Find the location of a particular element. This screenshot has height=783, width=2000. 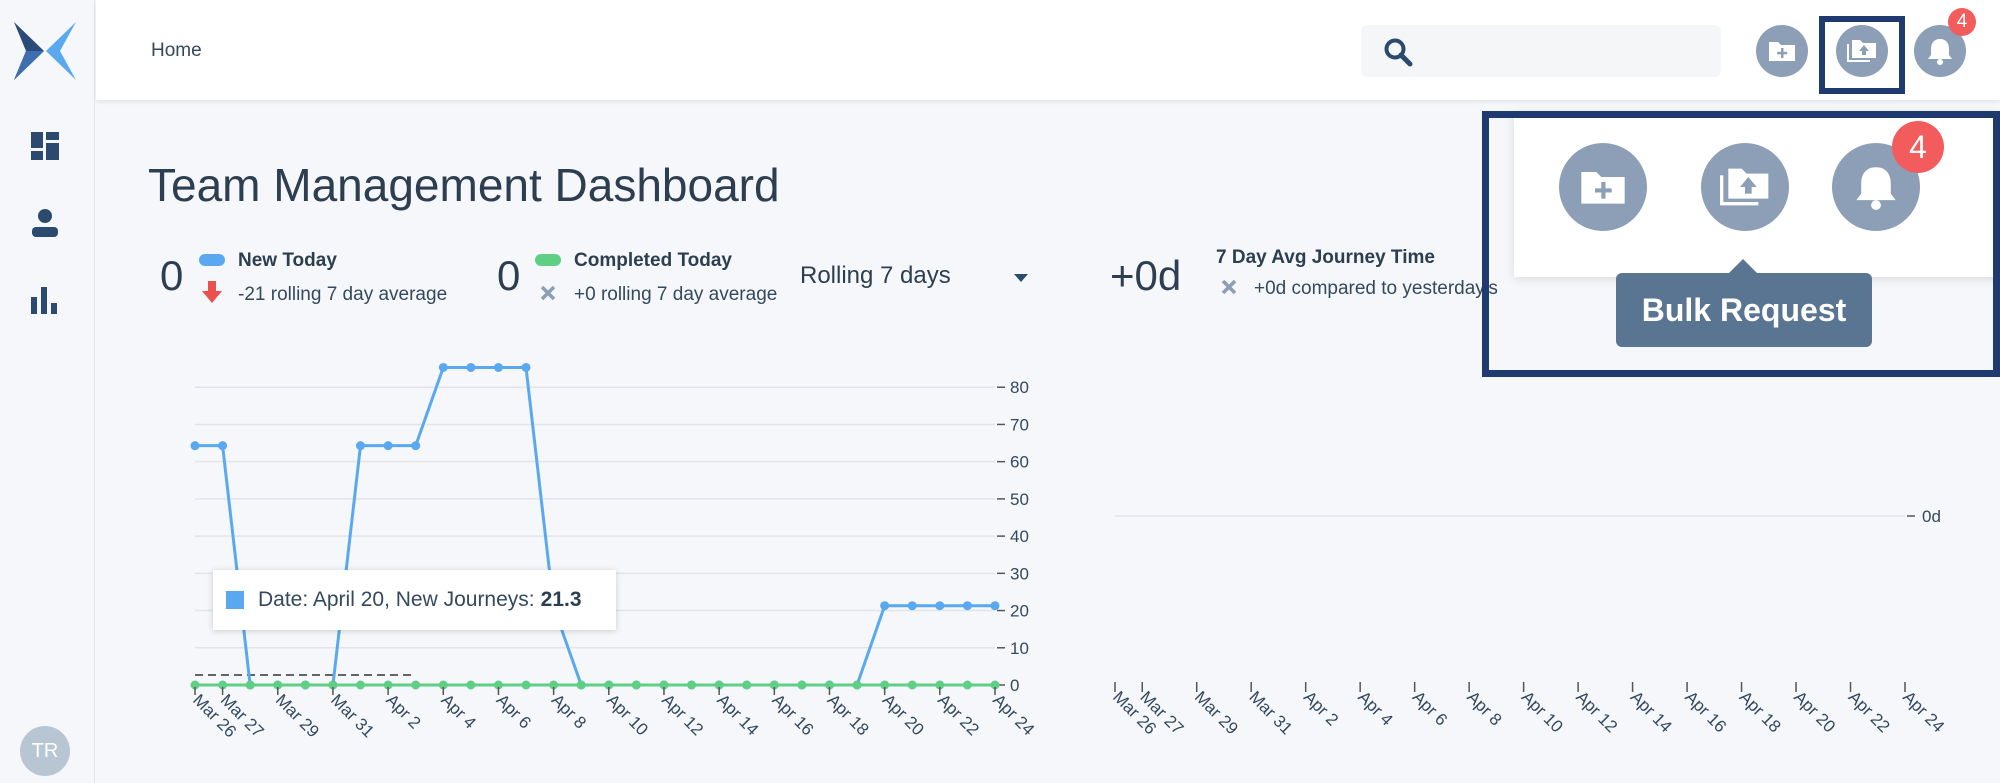

avg-journey-sub: +0d compared to yesterday's is located at coordinates (1376, 288).